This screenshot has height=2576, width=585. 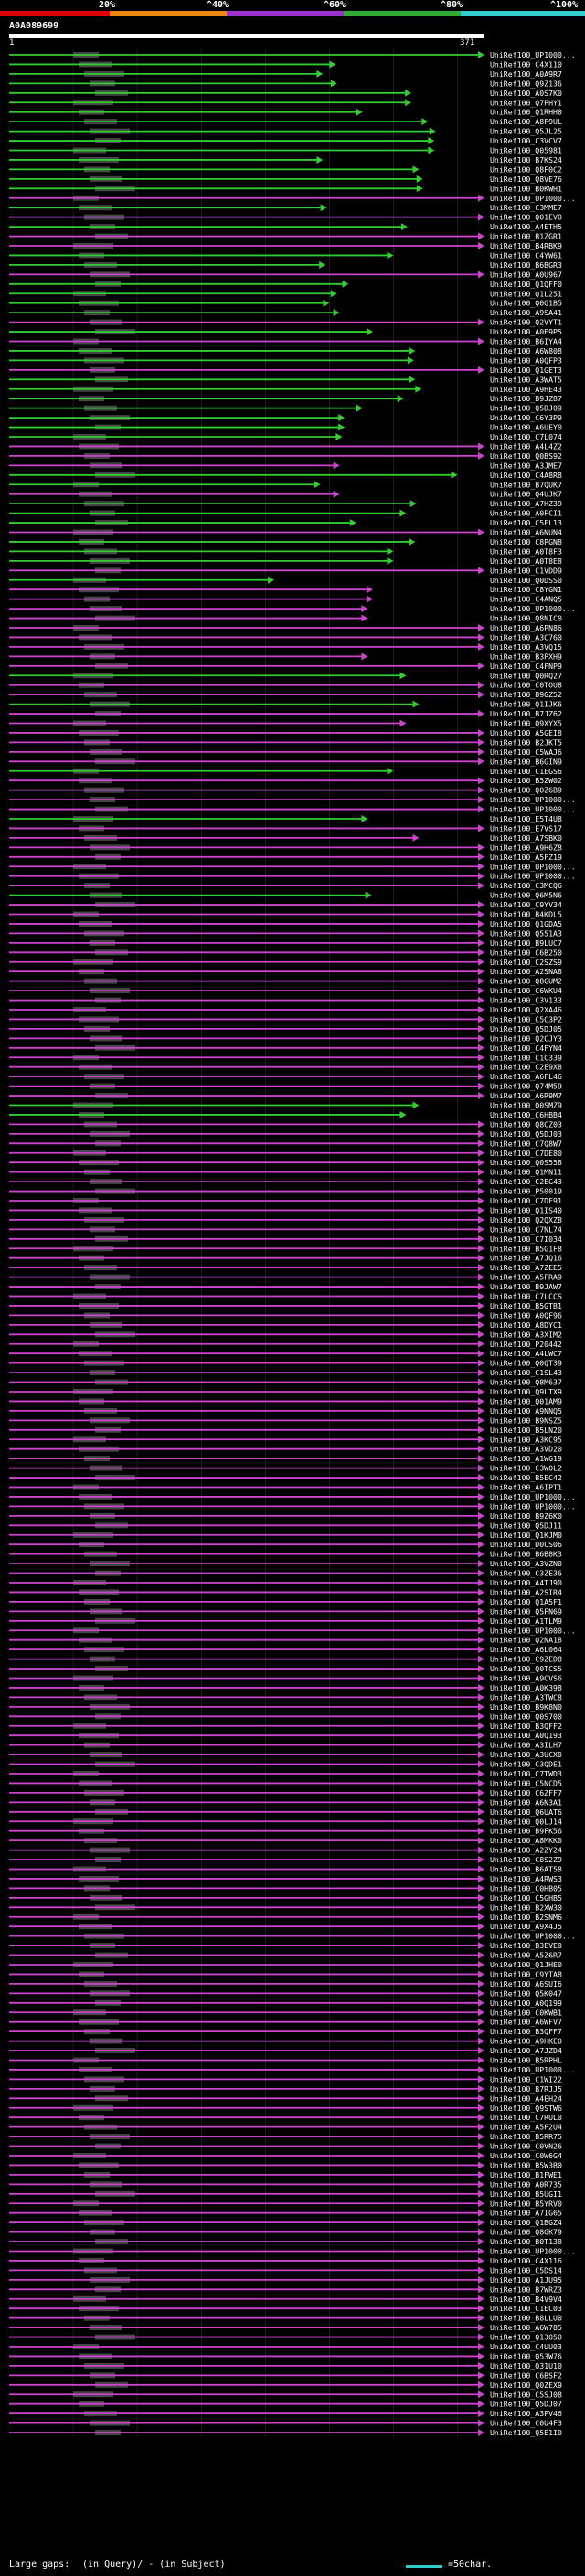 What do you see at coordinates (285, 1114) in the screenshot?
I see `hit-row: UniRef100_C6HBB4` at bounding box center [285, 1114].